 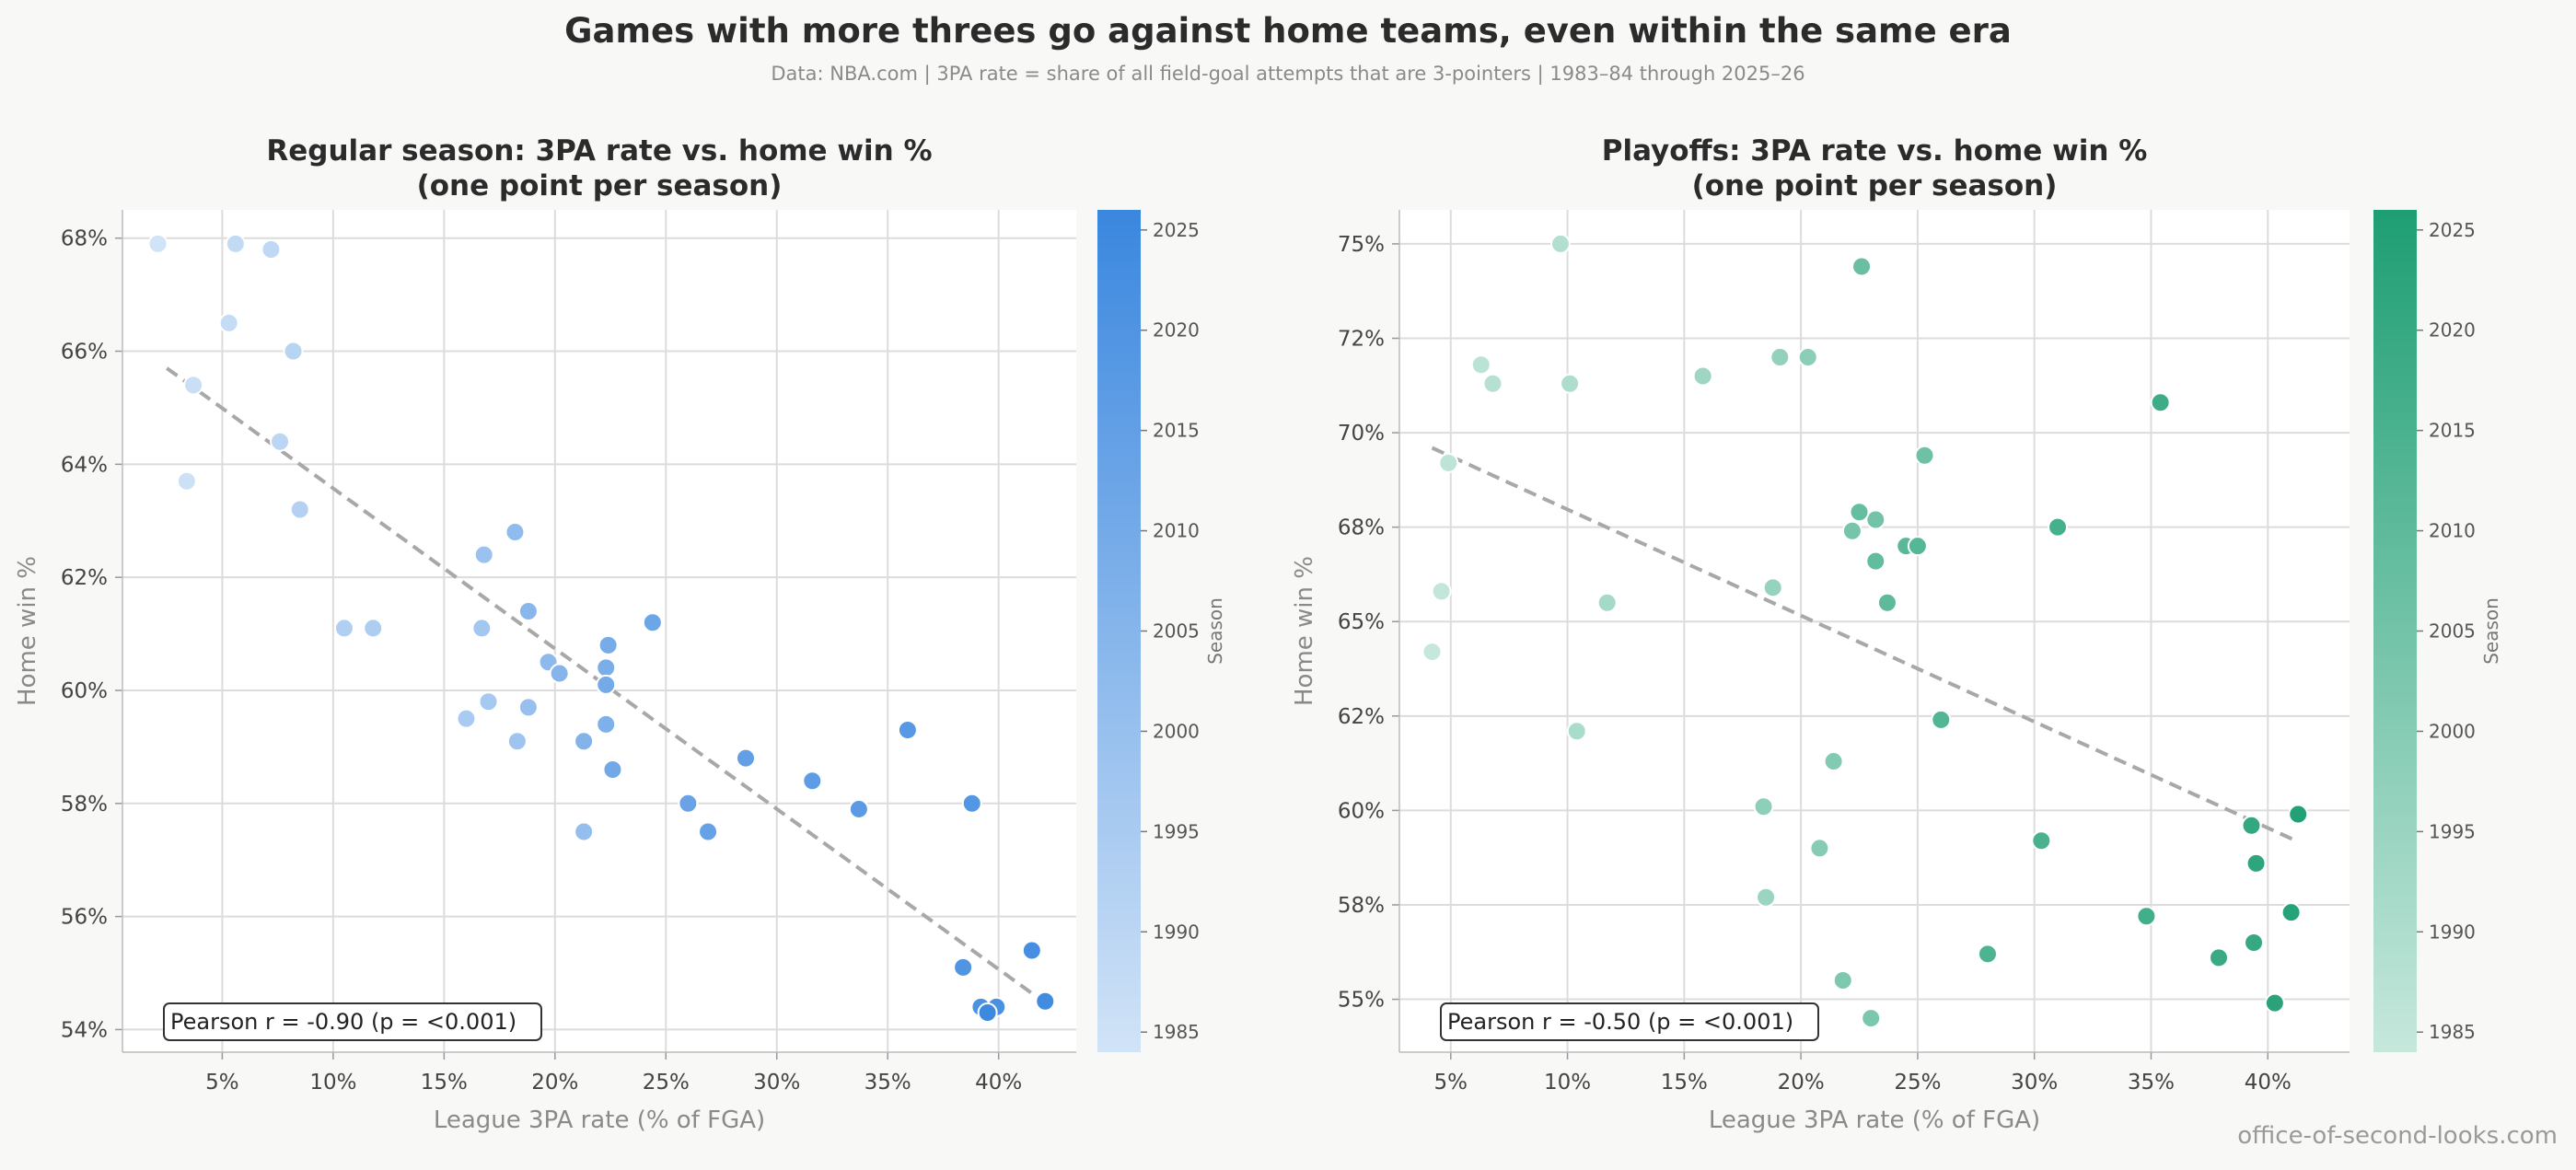 I want to click on y-tick-label: 68%, so click(x=84, y=239).